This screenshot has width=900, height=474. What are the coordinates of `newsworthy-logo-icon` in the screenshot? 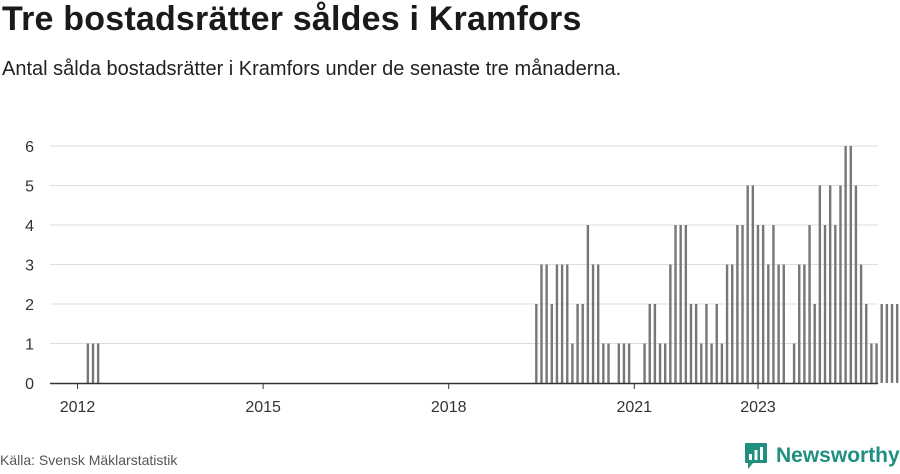 It's located at (756, 456).